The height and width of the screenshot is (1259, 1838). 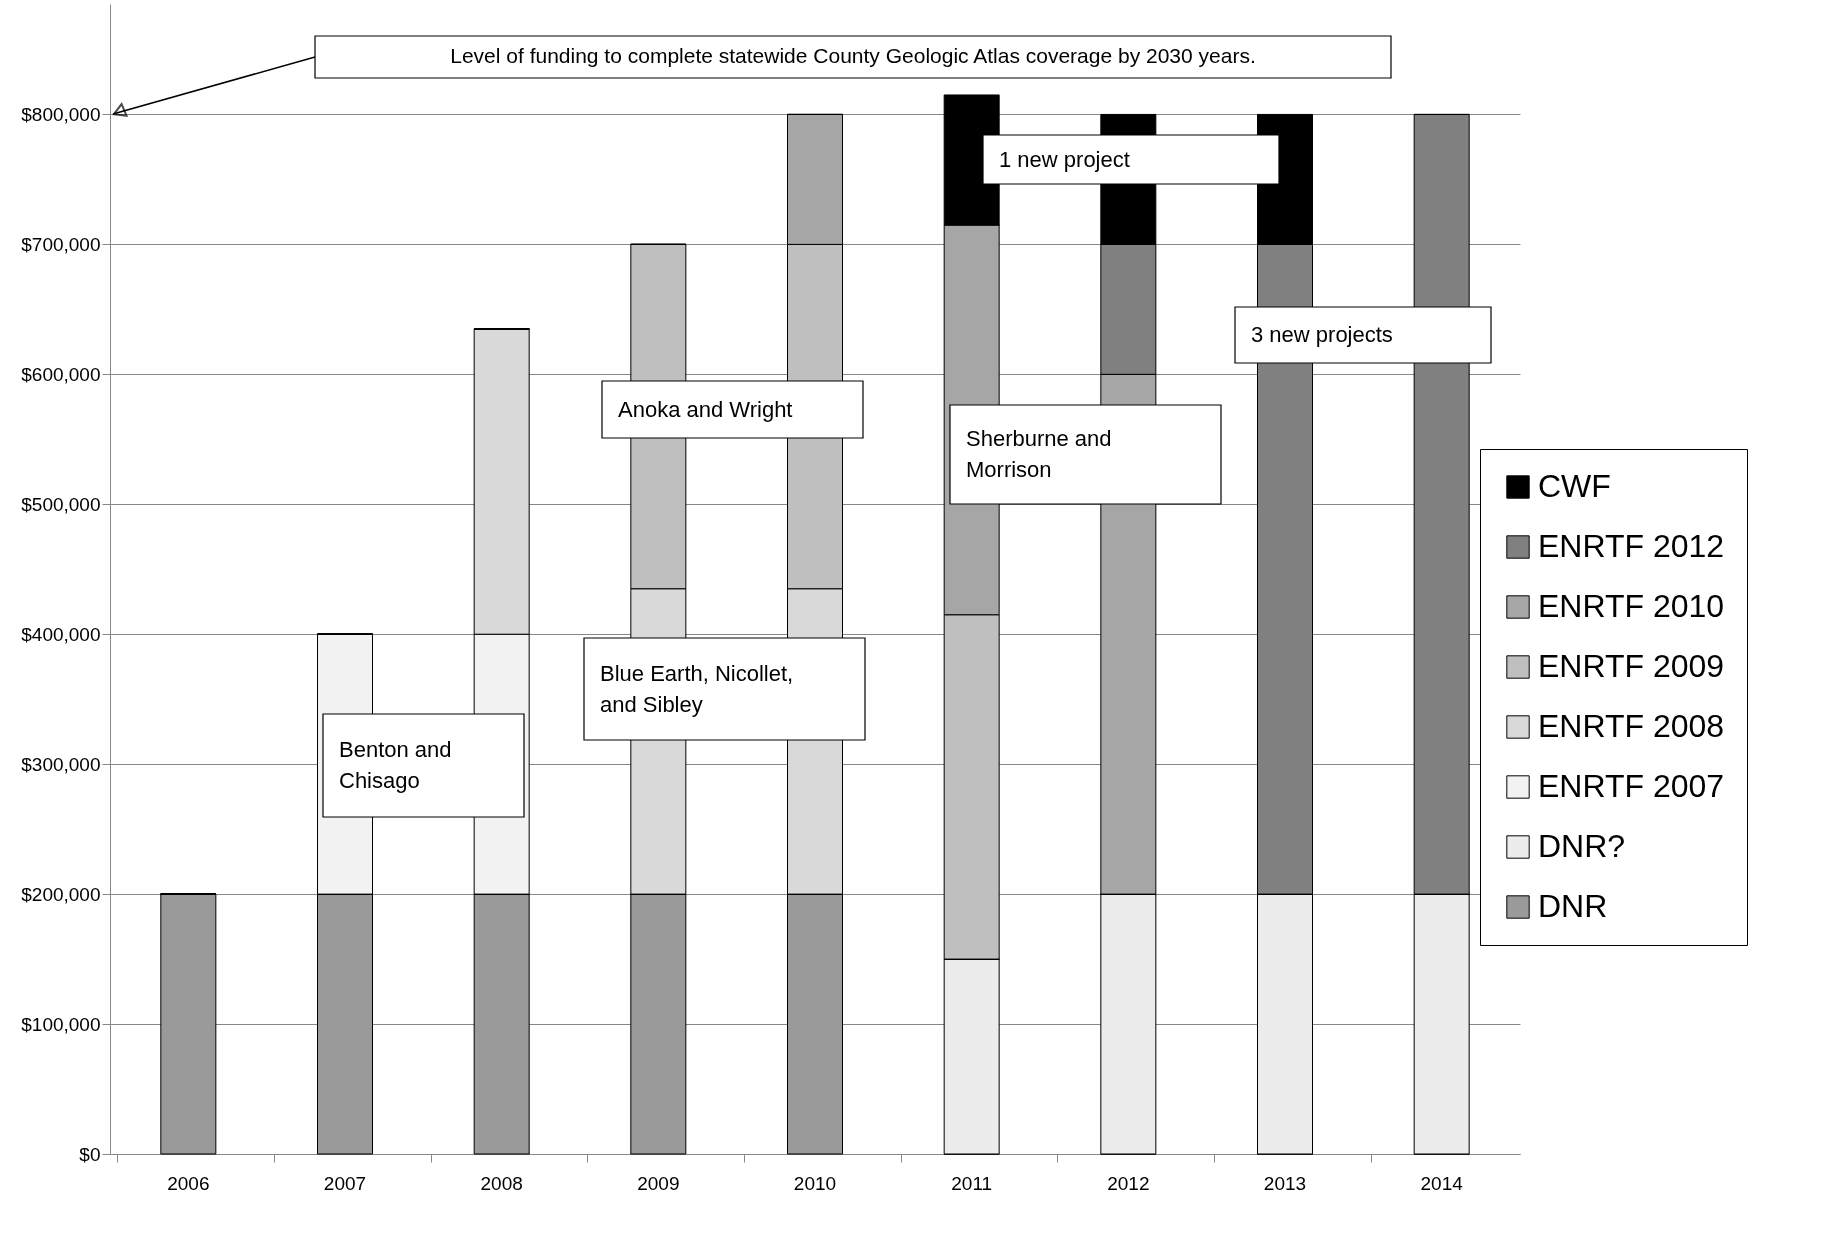 What do you see at coordinates (1631, 666) in the screenshot?
I see `legend-label: ENRTF 2009` at bounding box center [1631, 666].